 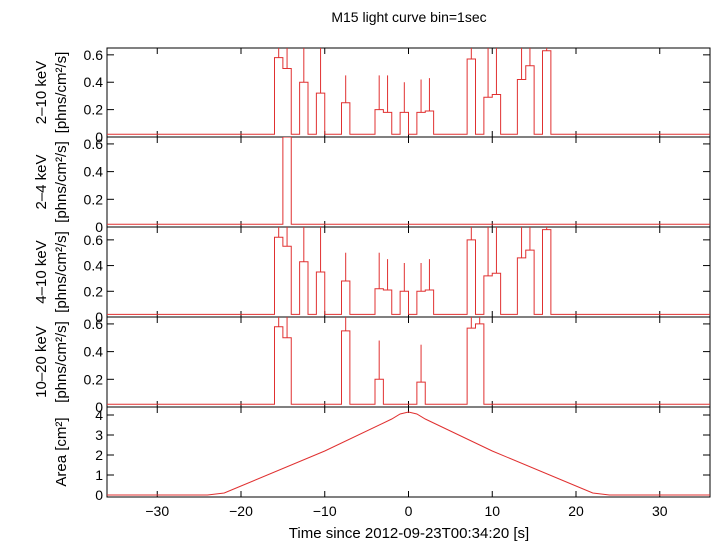 What do you see at coordinates (99, 435) in the screenshot?
I see `y-tick-label: 3` at bounding box center [99, 435].